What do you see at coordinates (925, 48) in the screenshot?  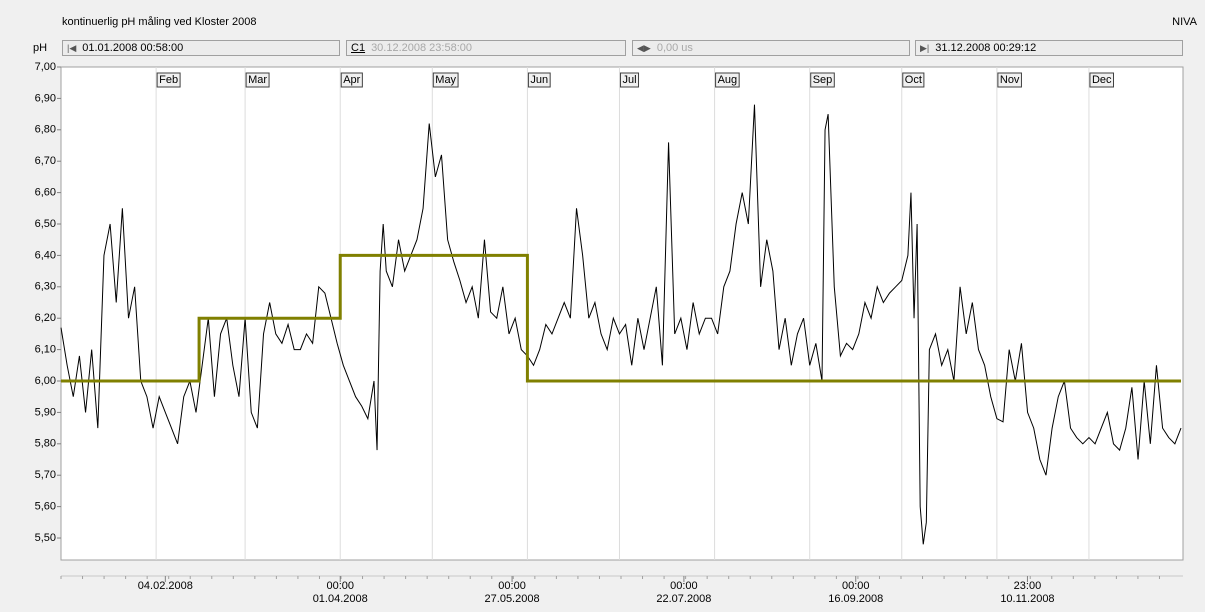 I see `last-icon: ▶|` at bounding box center [925, 48].